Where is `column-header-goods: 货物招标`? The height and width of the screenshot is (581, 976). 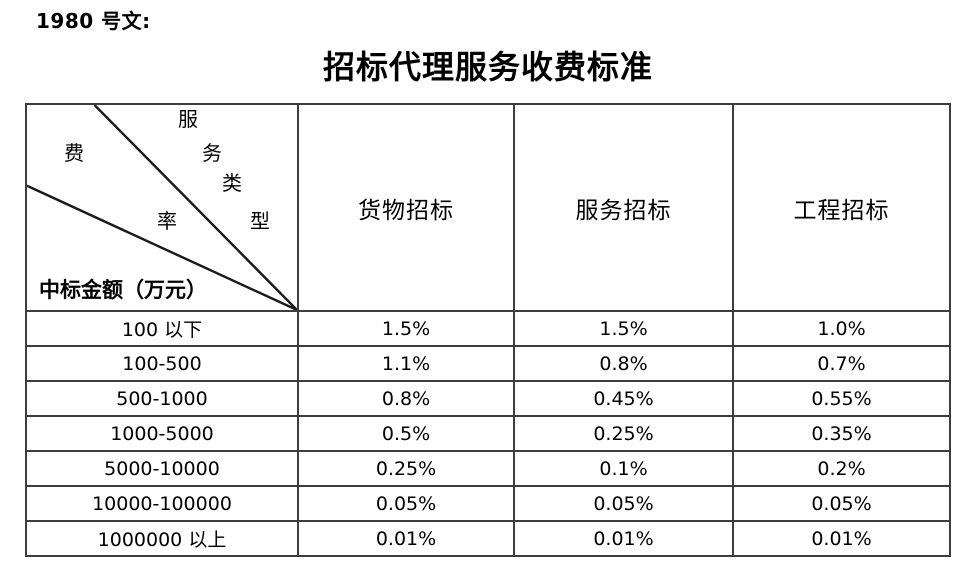 column-header-goods: 货物招标 is located at coordinates (406, 207).